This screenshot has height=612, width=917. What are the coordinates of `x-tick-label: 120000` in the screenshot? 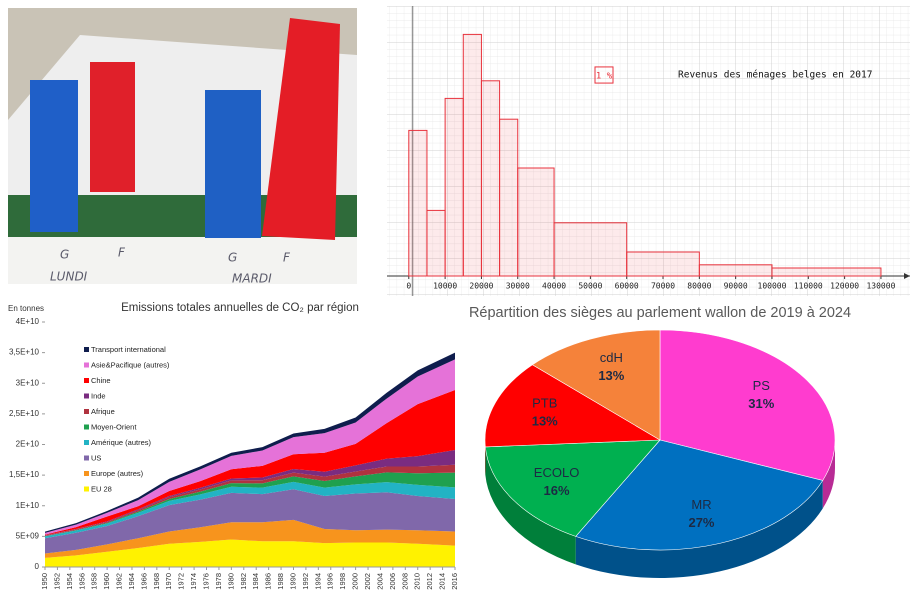 It's located at (844, 286).